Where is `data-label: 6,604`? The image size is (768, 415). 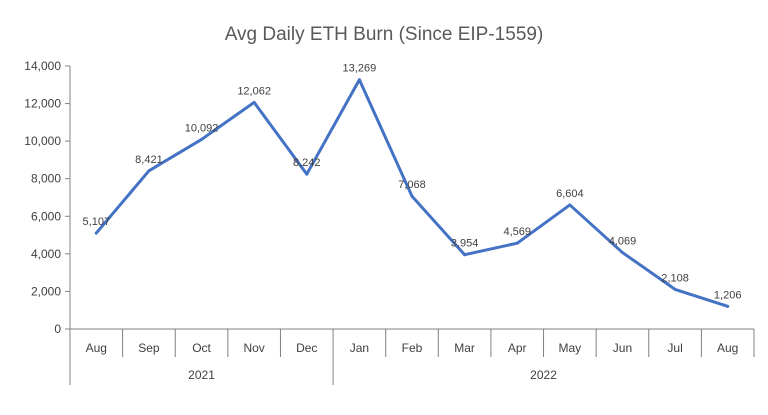 data-label: 6,604 is located at coordinates (570, 194).